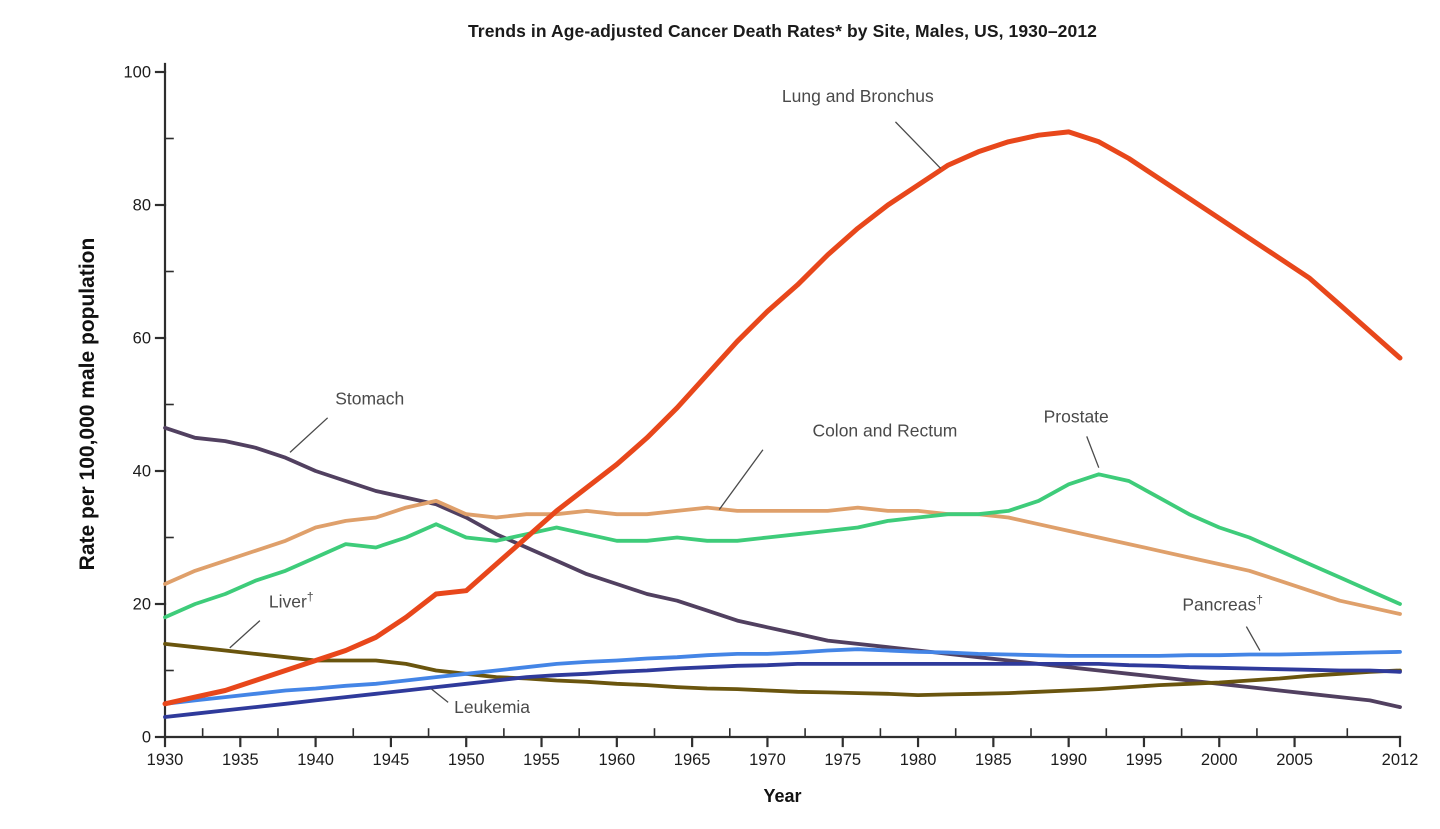 Image resolution: width=1440 pixels, height=829 pixels. What do you see at coordinates (142, 472) in the screenshot?
I see `y-tick-label: 40` at bounding box center [142, 472].